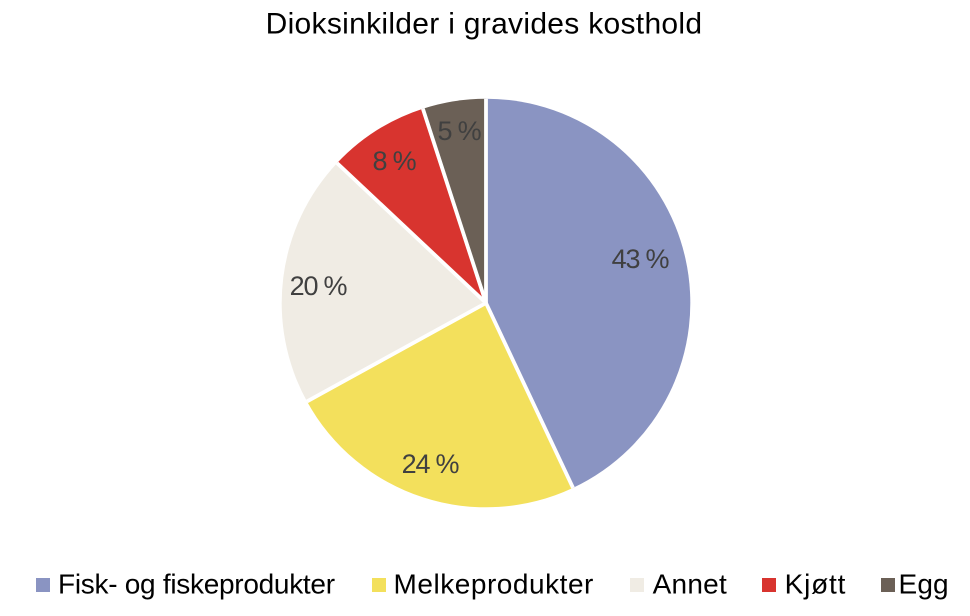  I want to click on svg-text: 43 %, so click(641, 259).